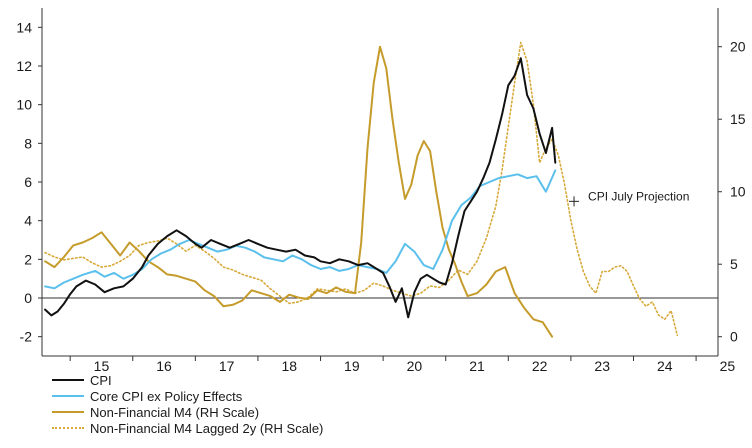  I want to click on y-left-tick-label: 14, so click(24, 27).